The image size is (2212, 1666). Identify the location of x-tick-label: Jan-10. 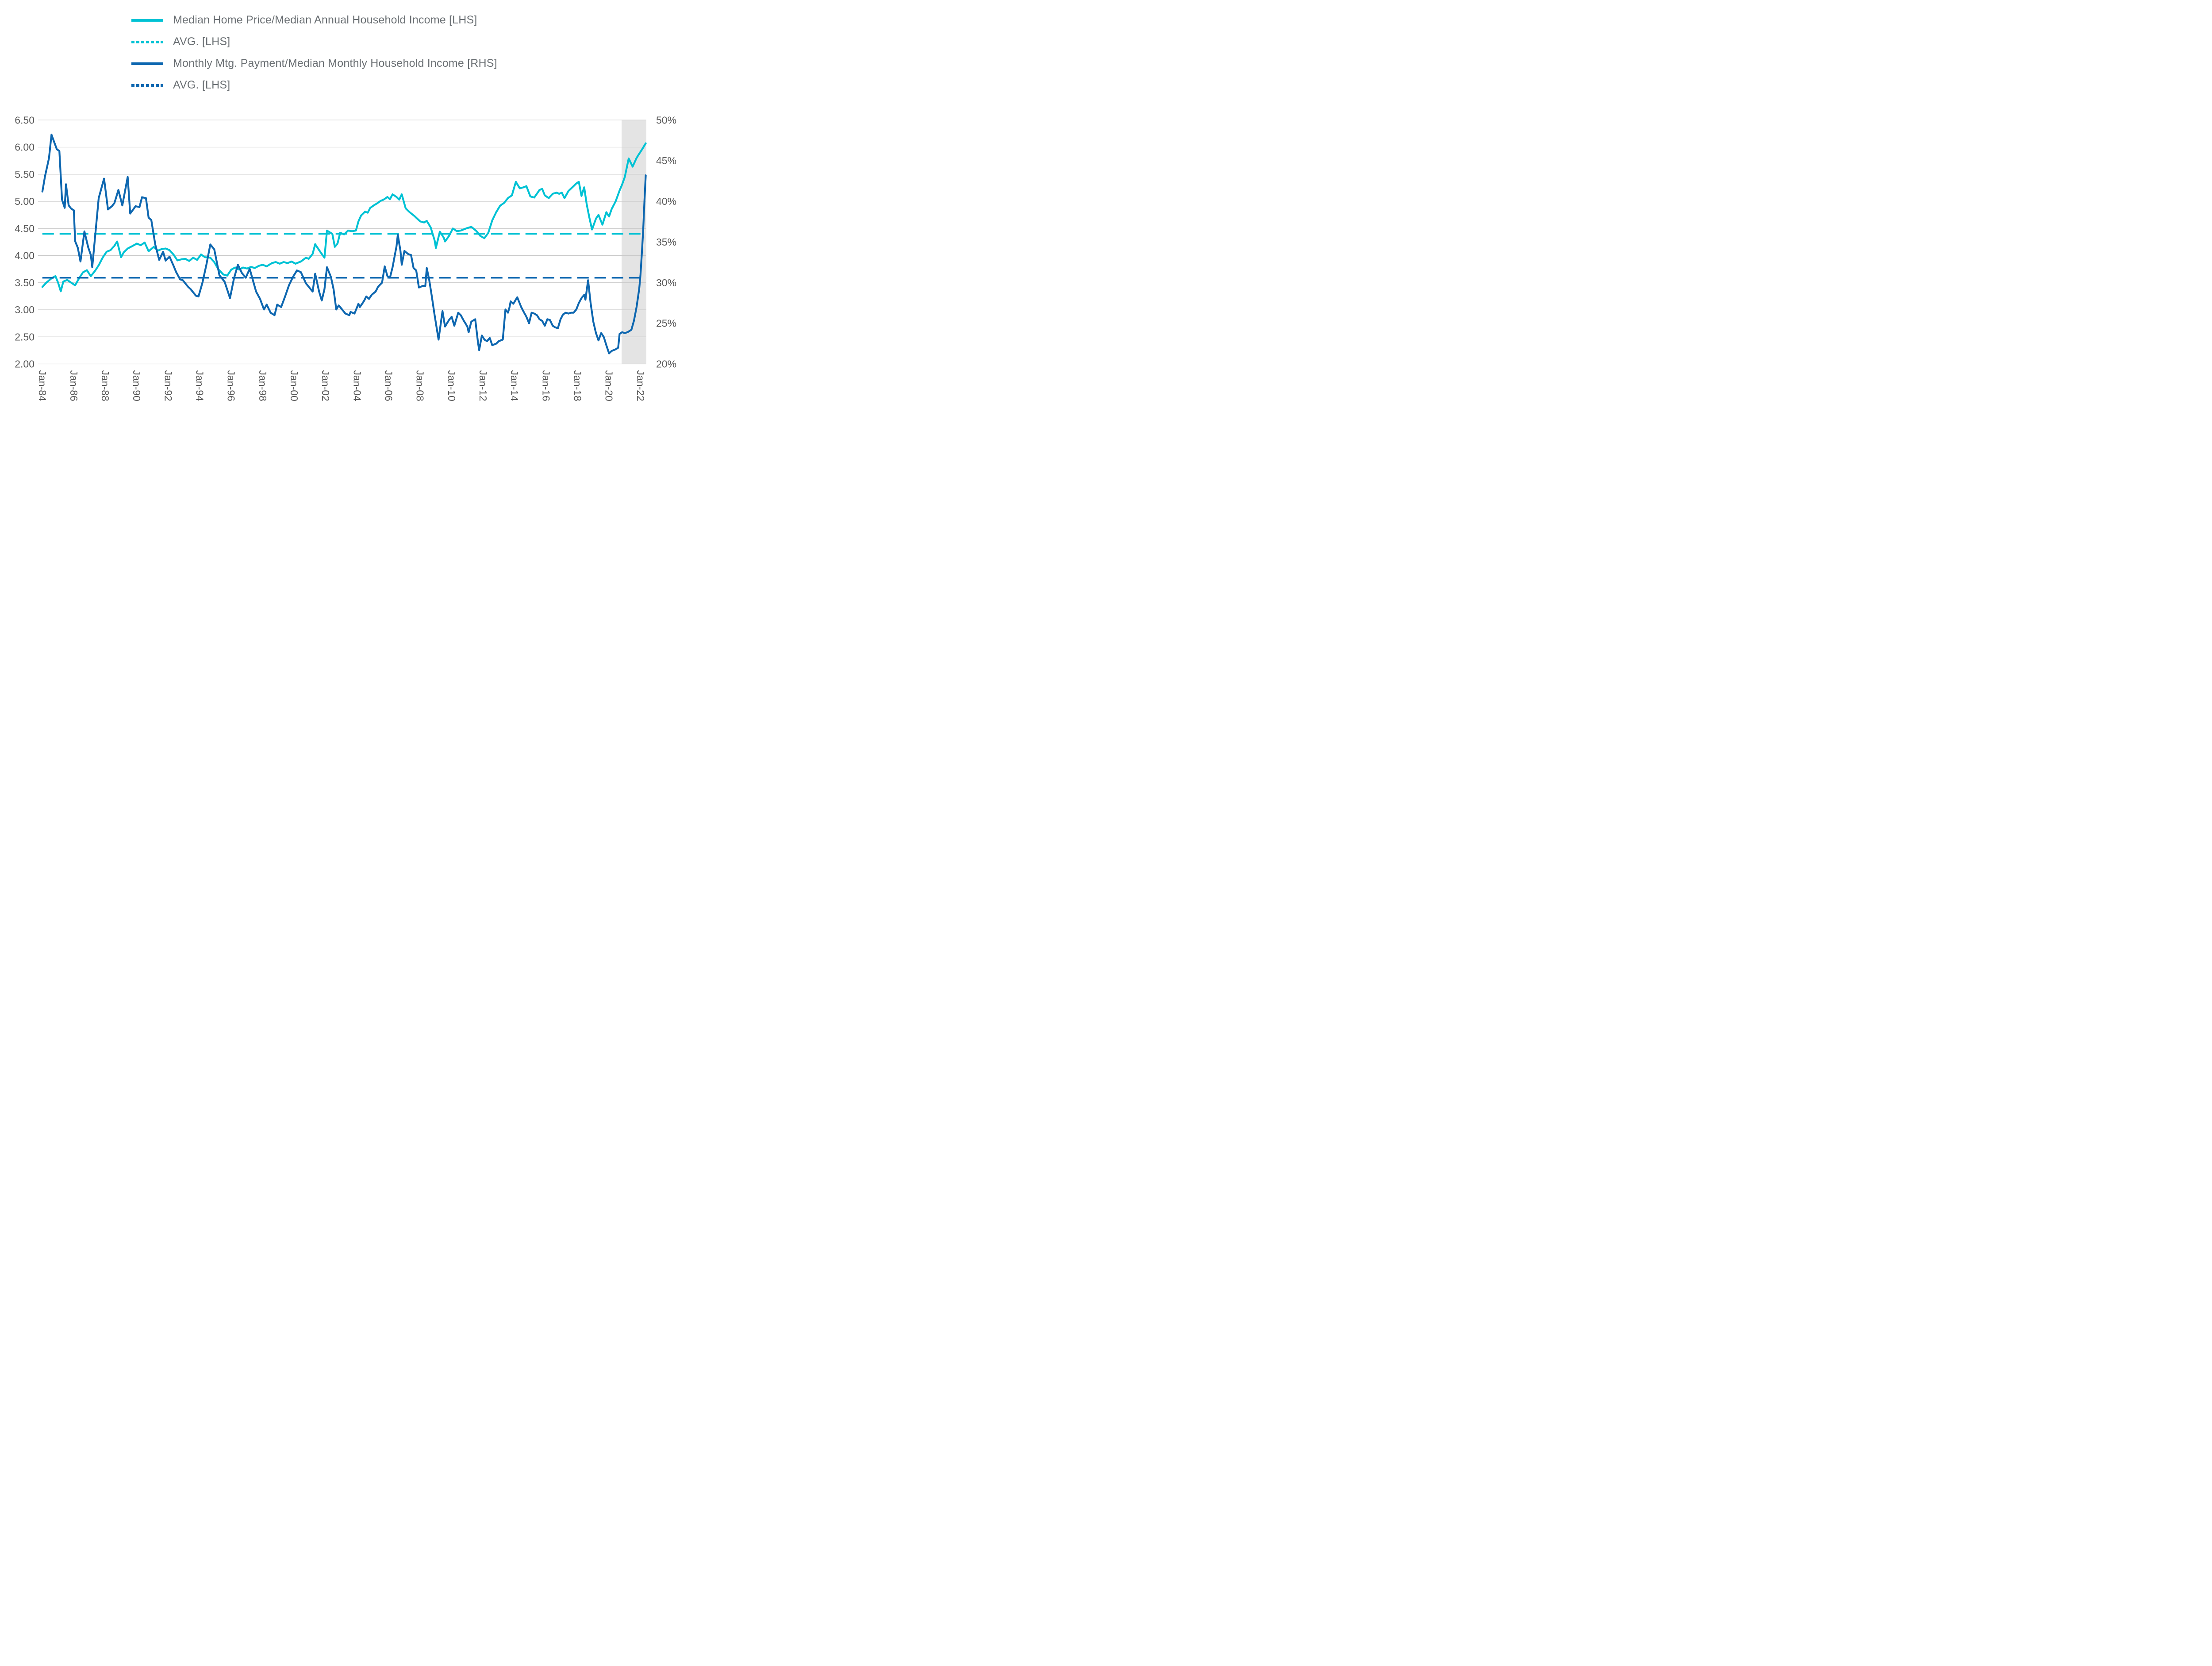
(452, 385).